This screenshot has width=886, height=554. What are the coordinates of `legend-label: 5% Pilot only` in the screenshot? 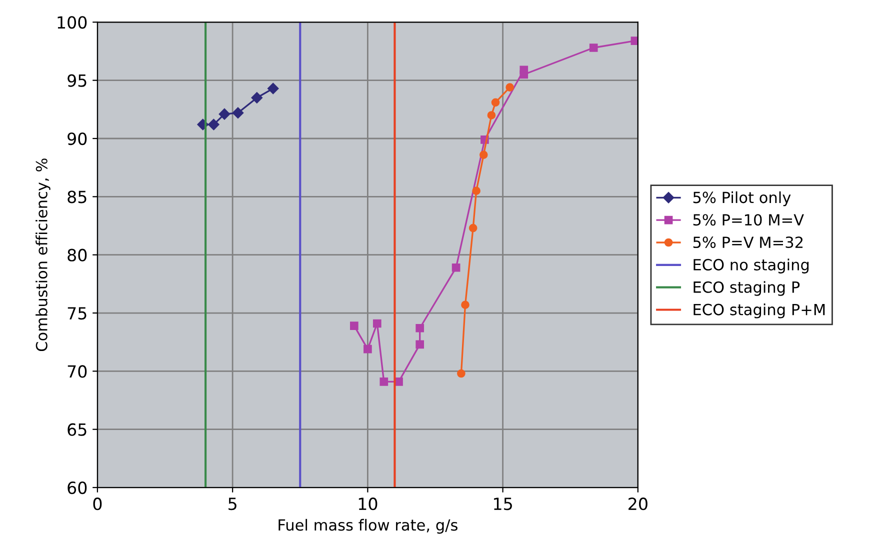 It's located at (742, 198).